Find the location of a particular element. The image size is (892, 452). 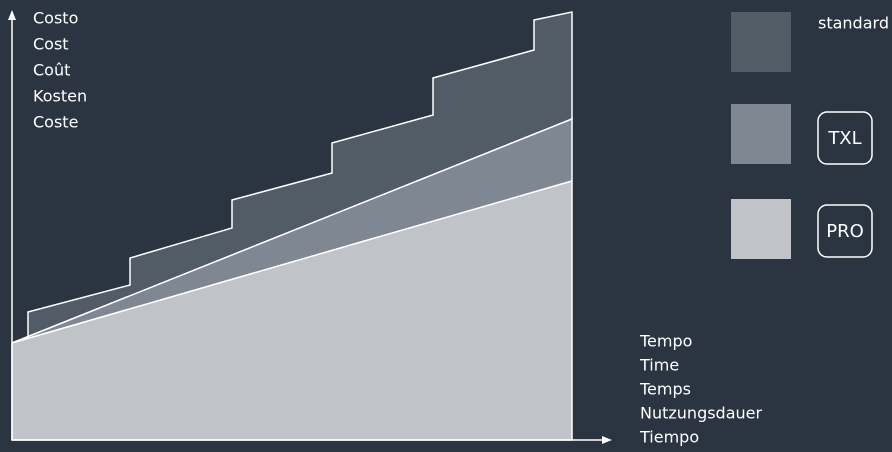

legend-label: TXL is located at coordinates (844, 138).